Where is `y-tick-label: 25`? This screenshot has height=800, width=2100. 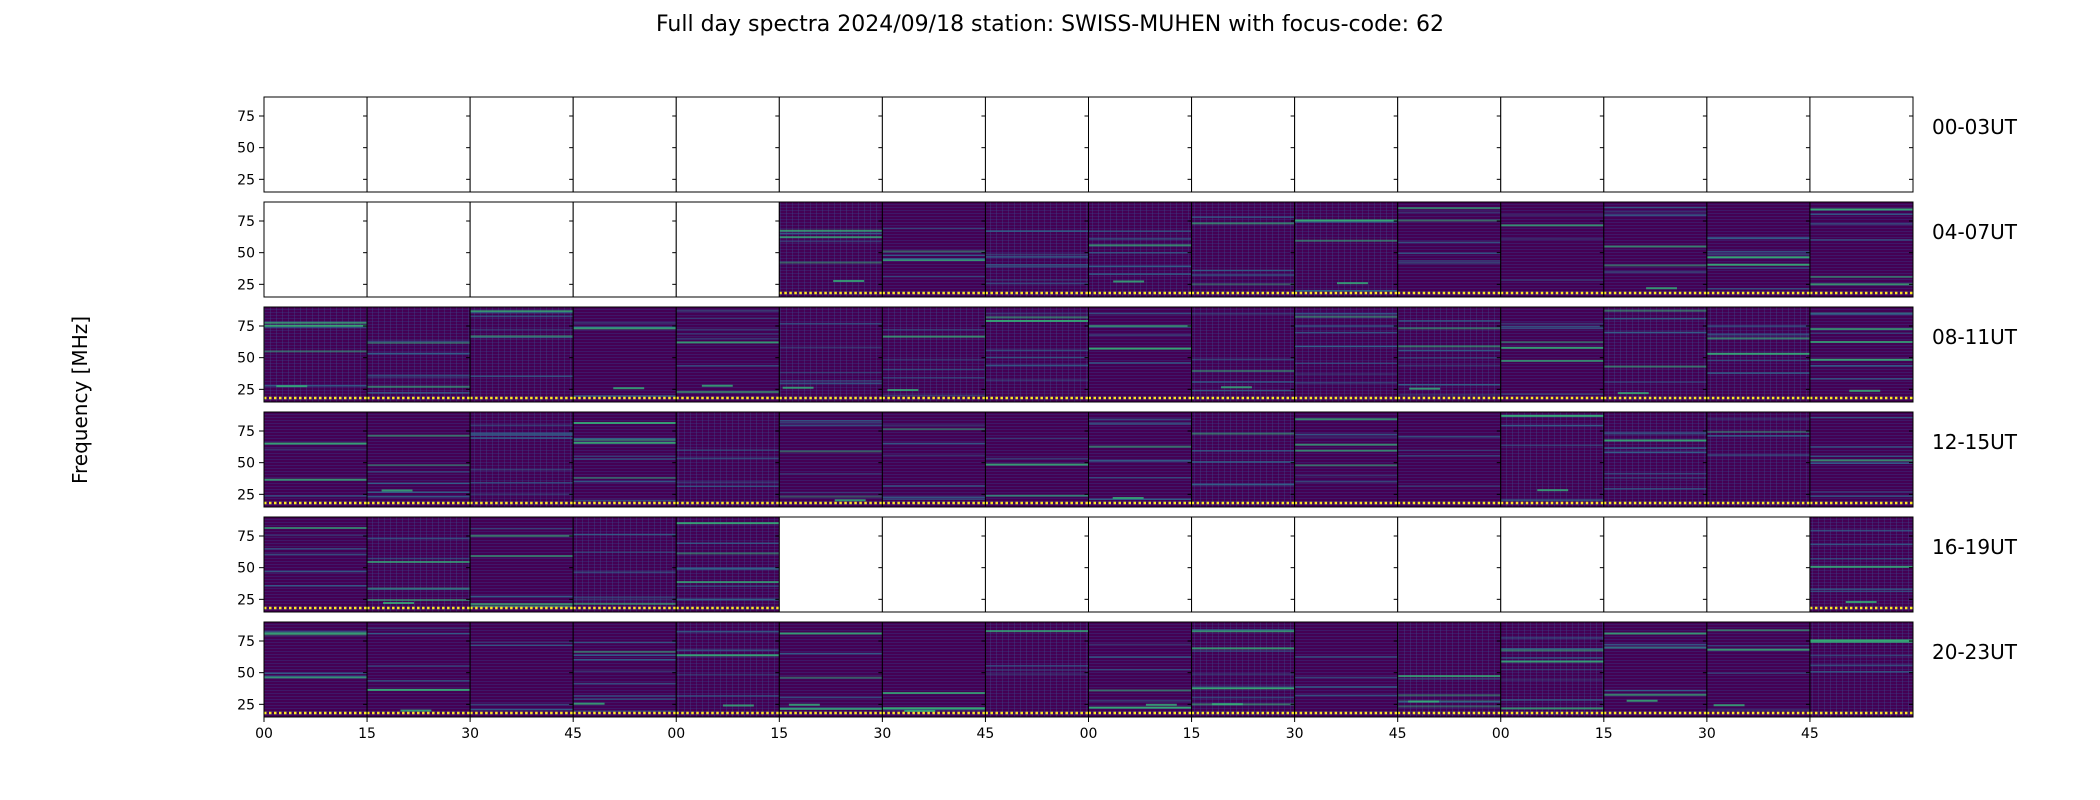 y-tick-label: 25 is located at coordinates (246, 495).